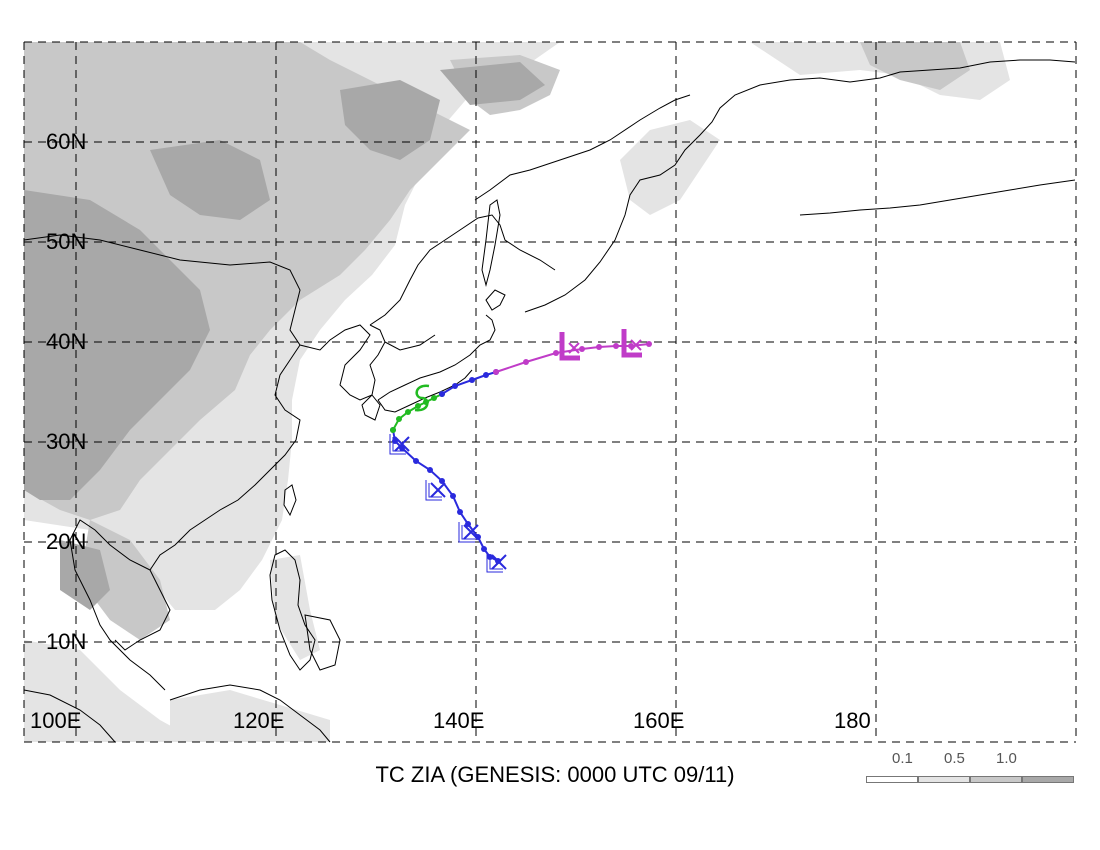 The width and height of the screenshot is (1100, 850). I want to click on lon-label-100e: 100E, so click(56, 720).